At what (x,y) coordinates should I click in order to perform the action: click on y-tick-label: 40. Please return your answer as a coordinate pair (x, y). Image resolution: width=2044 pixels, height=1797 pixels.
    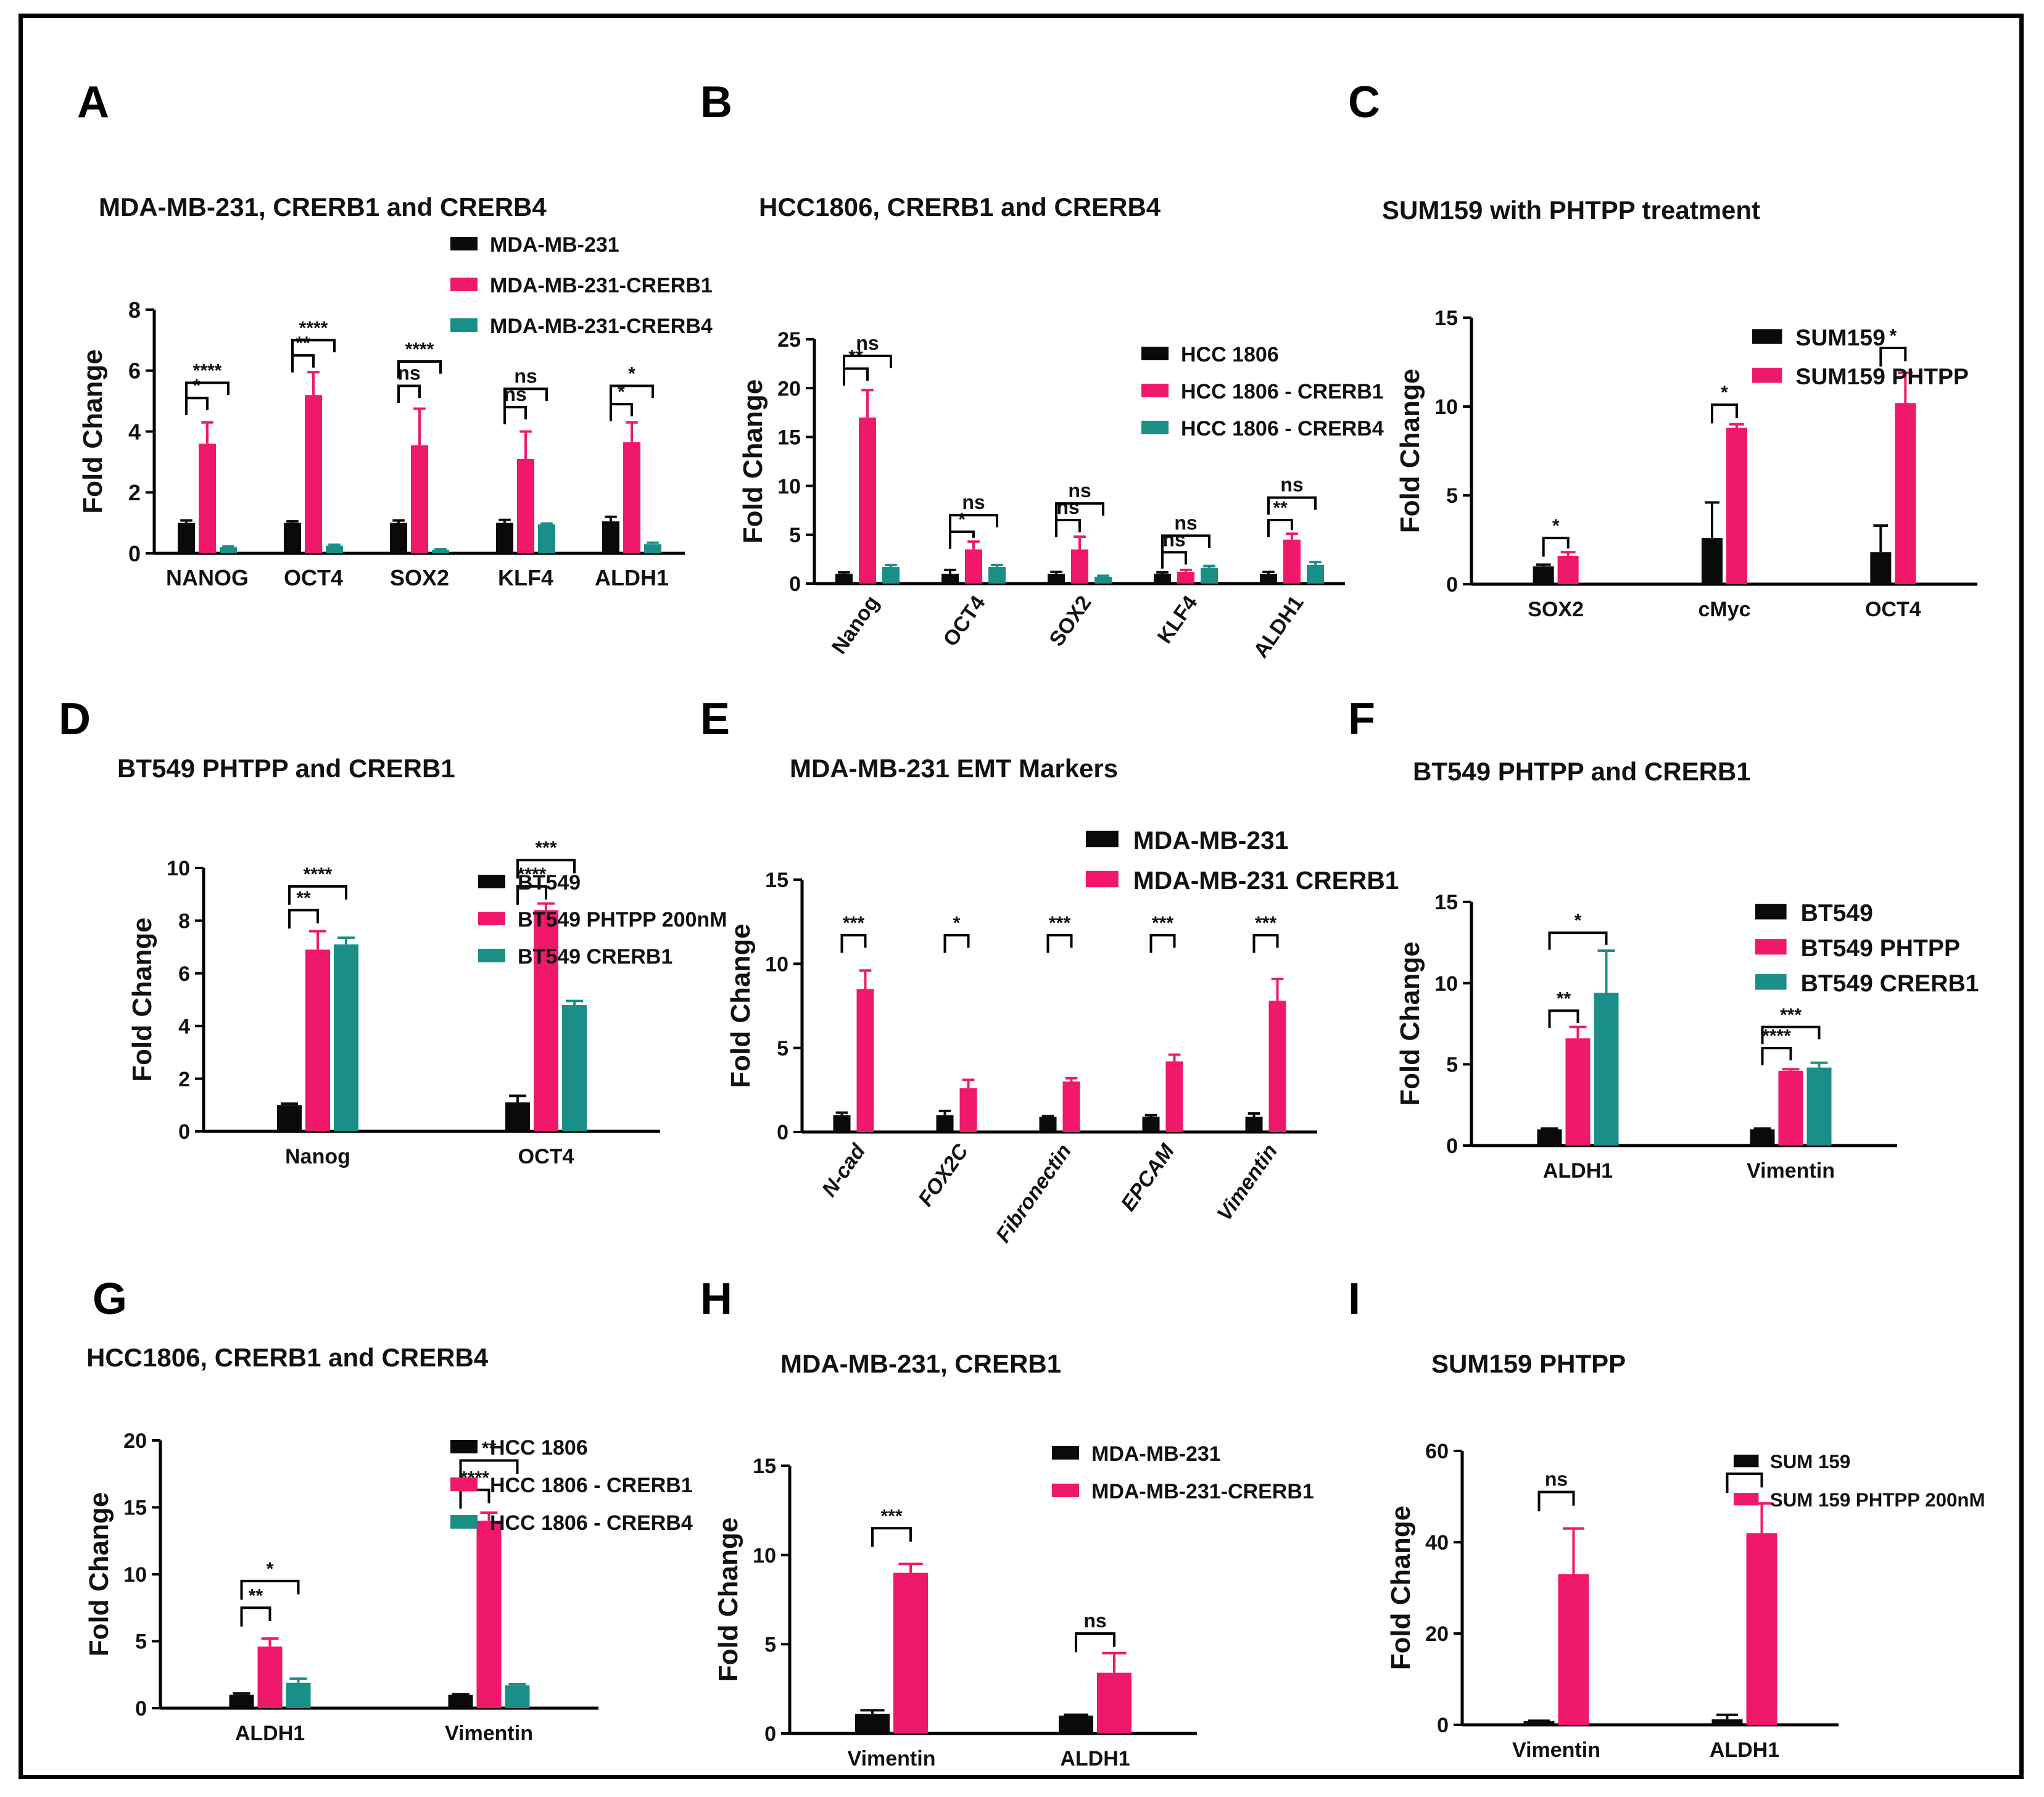
    Looking at the image, I should click on (1437, 1543).